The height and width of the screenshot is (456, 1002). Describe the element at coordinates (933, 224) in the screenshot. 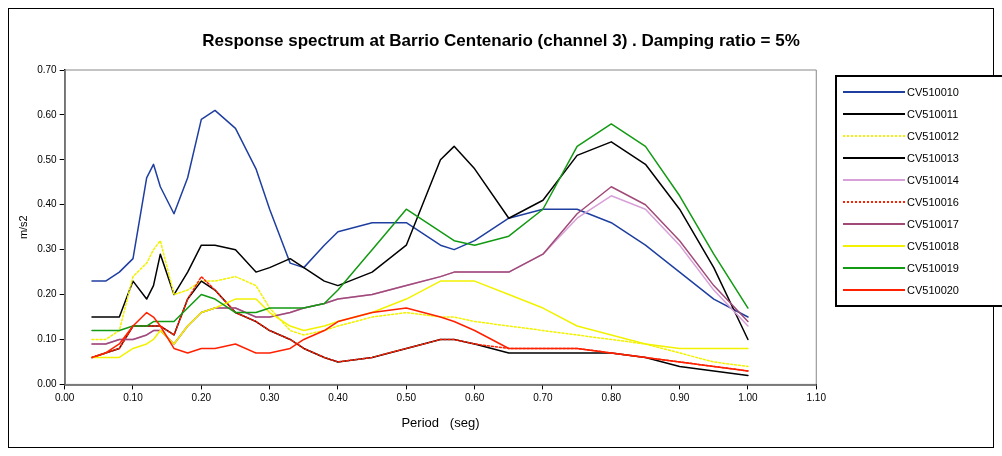

I see `legend-label: CV510017` at that location.